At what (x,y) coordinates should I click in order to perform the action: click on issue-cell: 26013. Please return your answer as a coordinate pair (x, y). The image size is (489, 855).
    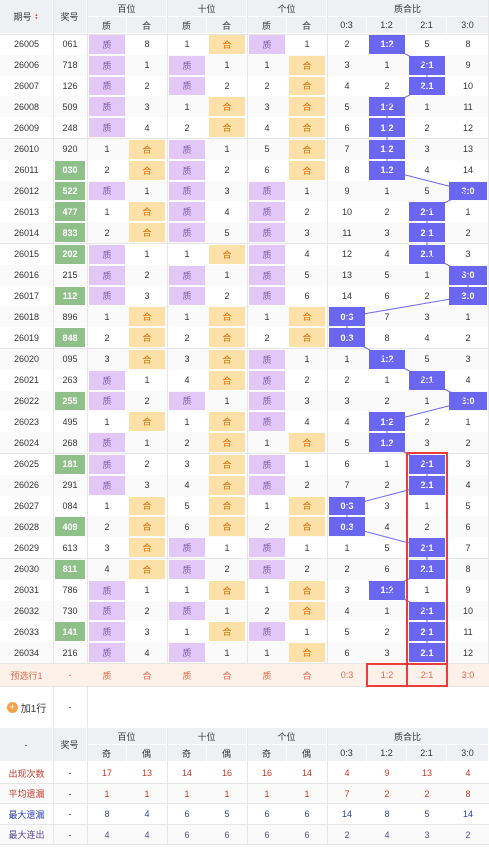
    Looking at the image, I should click on (26, 211).